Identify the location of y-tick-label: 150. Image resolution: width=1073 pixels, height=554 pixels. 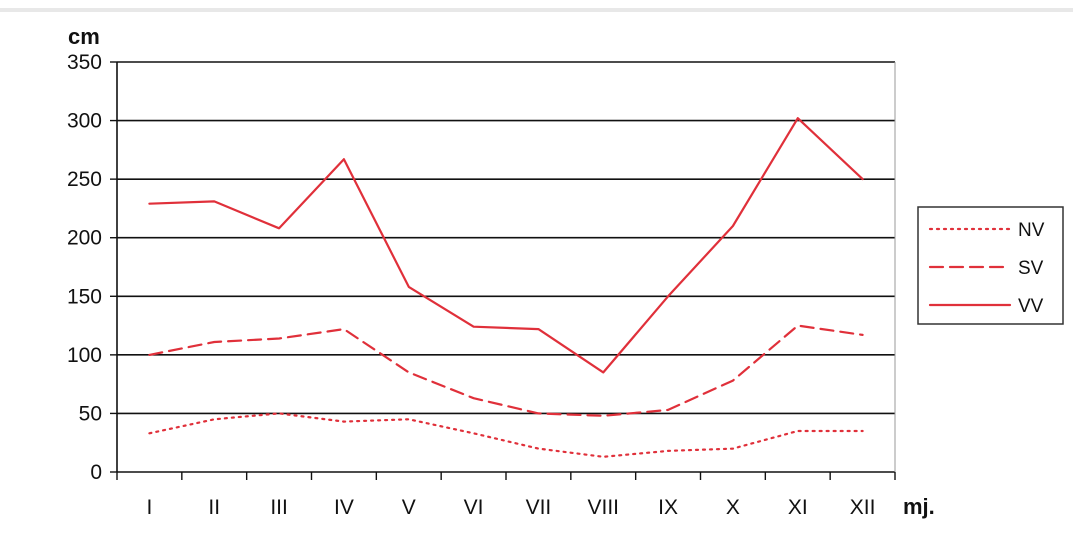
(84, 296).